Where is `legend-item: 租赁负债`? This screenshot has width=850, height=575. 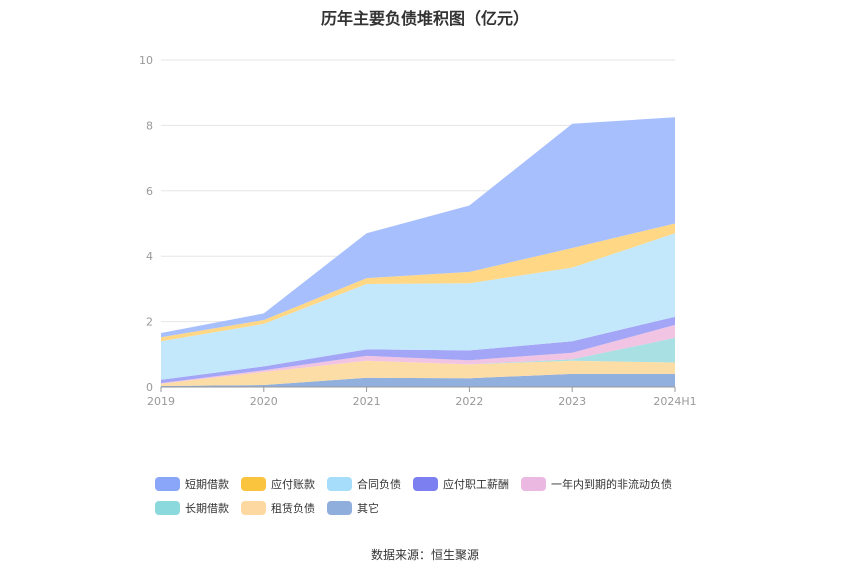
legend-item: 租赁负债 is located at coordinates (278, 508).